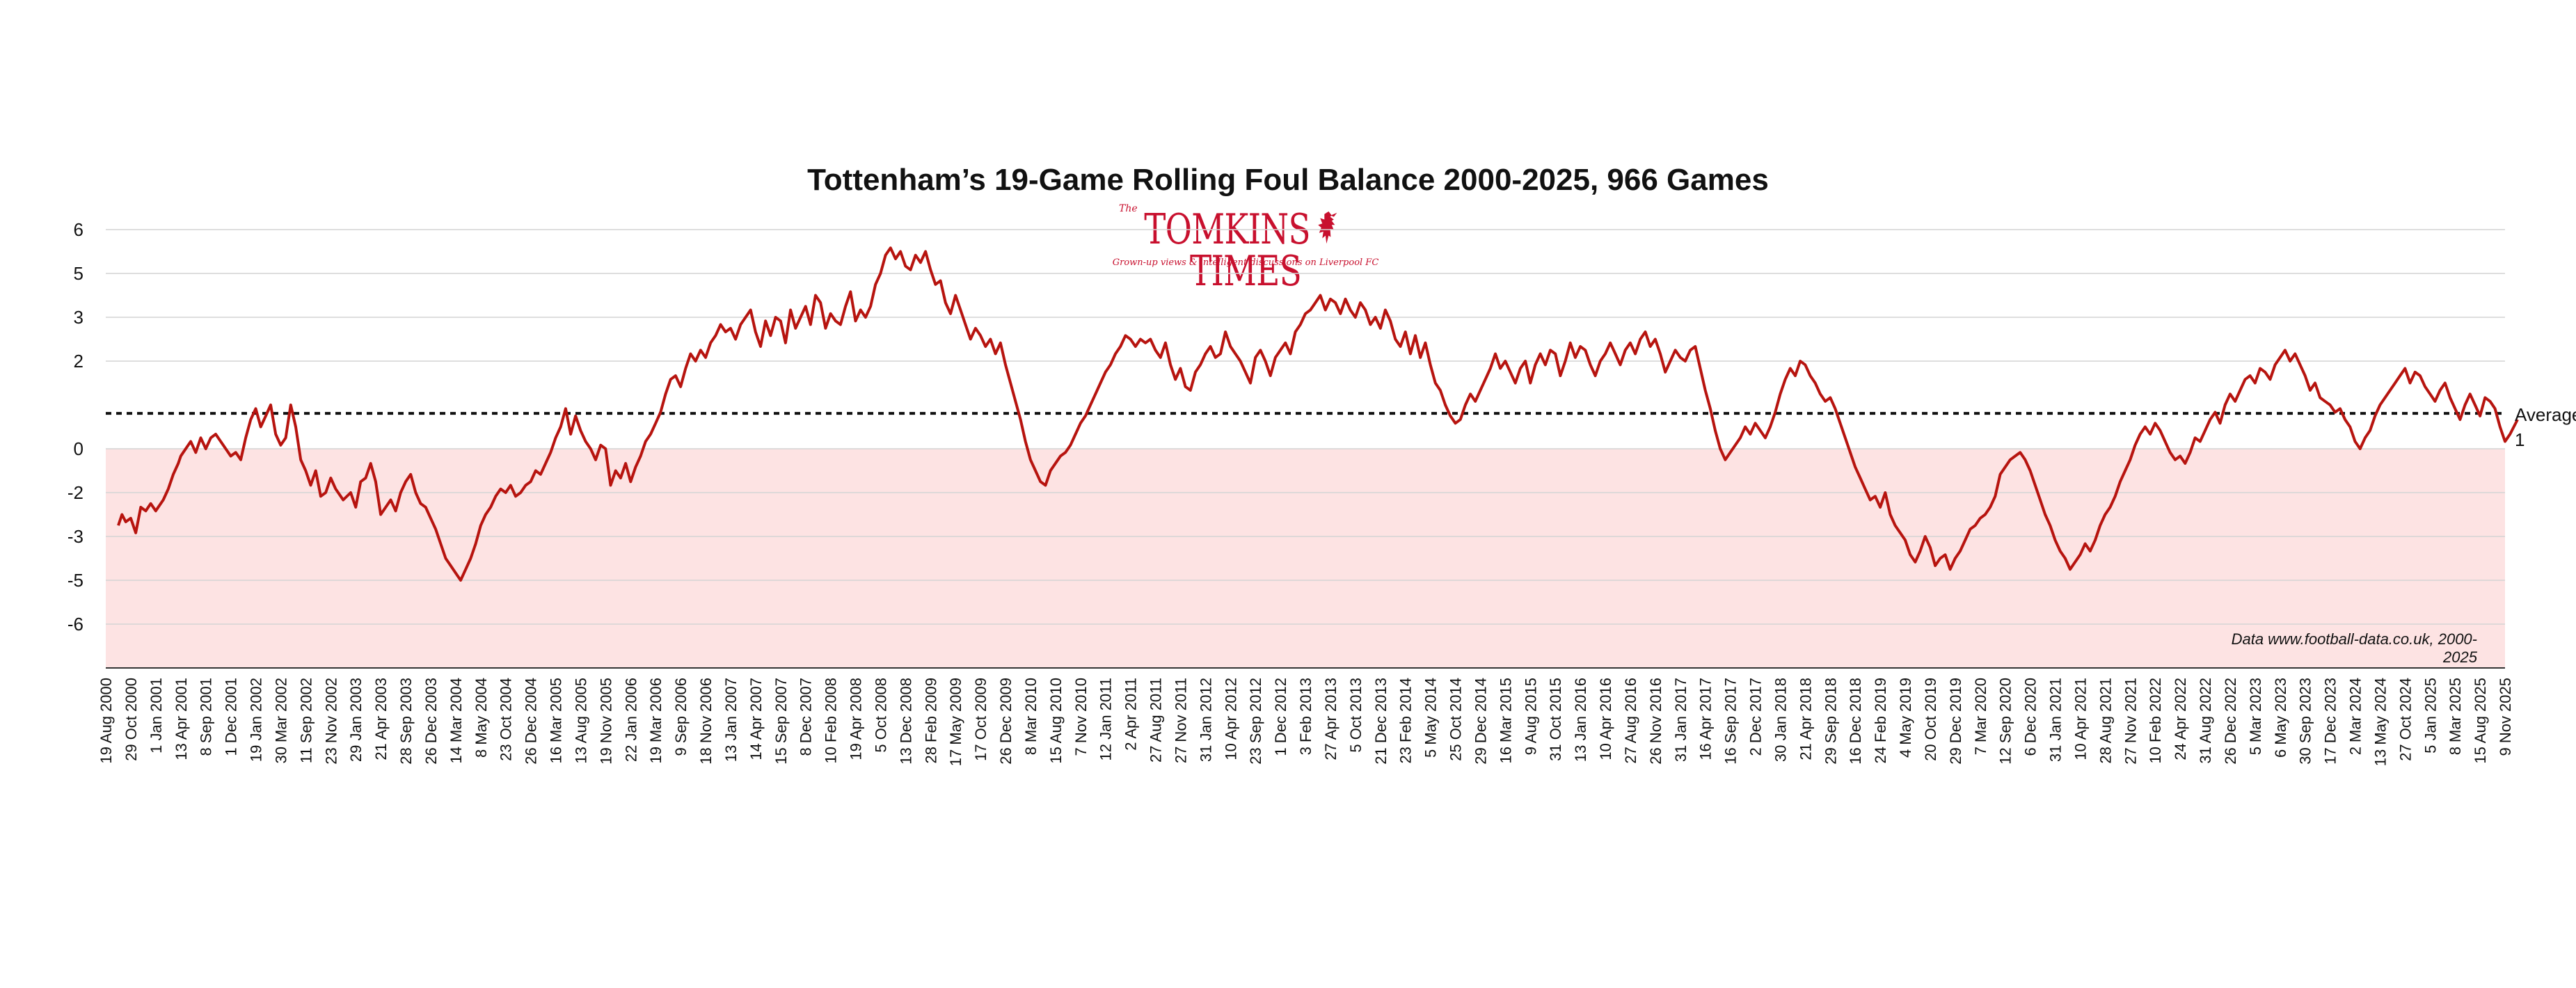 Image resolution: width=2576 pixels, height=988 pixels. Describe the element at coordinates (75, 536) in the screenshot. I see `y-tick-label: -3` at that location.